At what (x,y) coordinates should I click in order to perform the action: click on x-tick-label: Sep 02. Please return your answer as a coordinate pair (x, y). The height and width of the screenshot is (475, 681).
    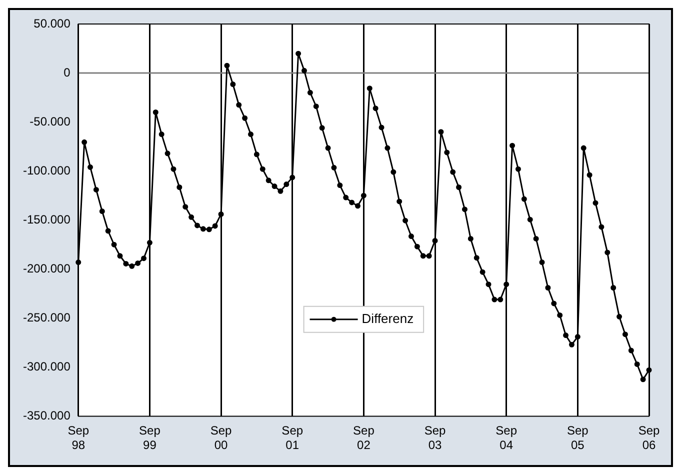
    Looking at the image, I should click on (364, 438).